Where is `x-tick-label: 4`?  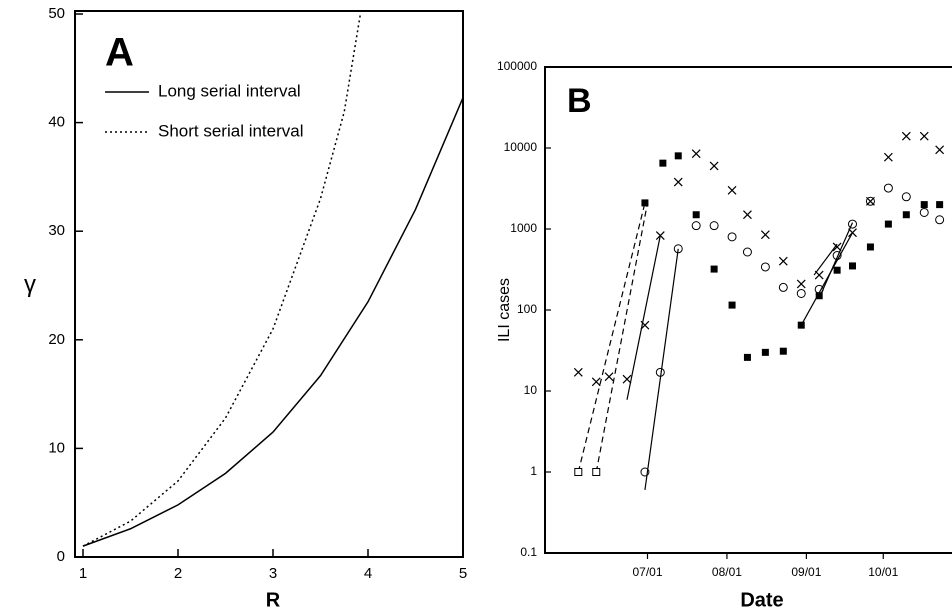 x-tick-label: 4 is located at coordinates (368, 573).